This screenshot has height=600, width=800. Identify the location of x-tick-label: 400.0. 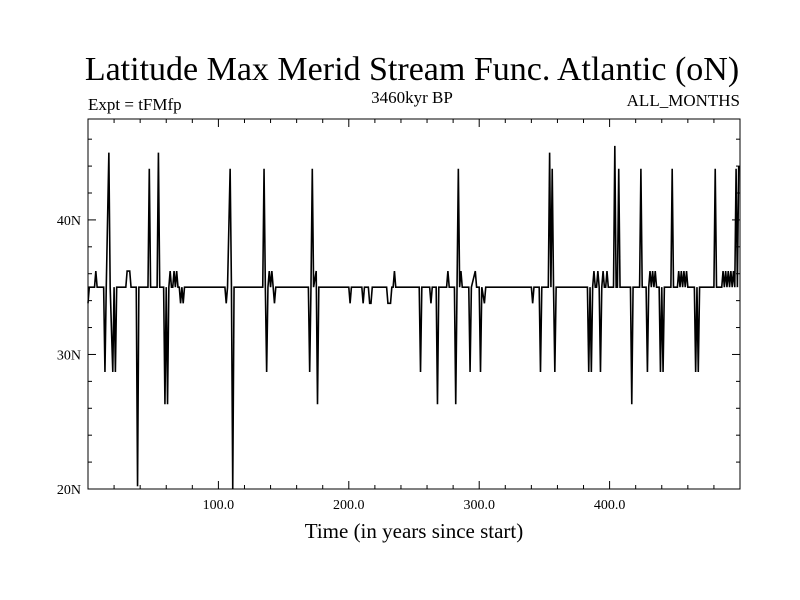
(610, 505).